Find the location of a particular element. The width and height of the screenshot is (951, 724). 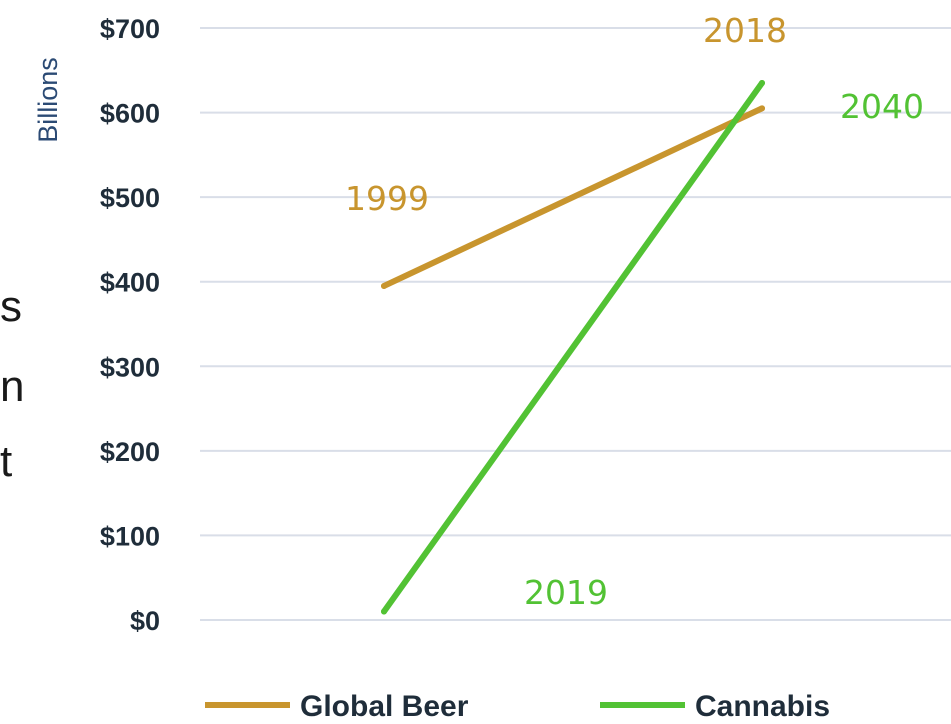

y-tick-label: $500 is located at coordinates (130, 198).